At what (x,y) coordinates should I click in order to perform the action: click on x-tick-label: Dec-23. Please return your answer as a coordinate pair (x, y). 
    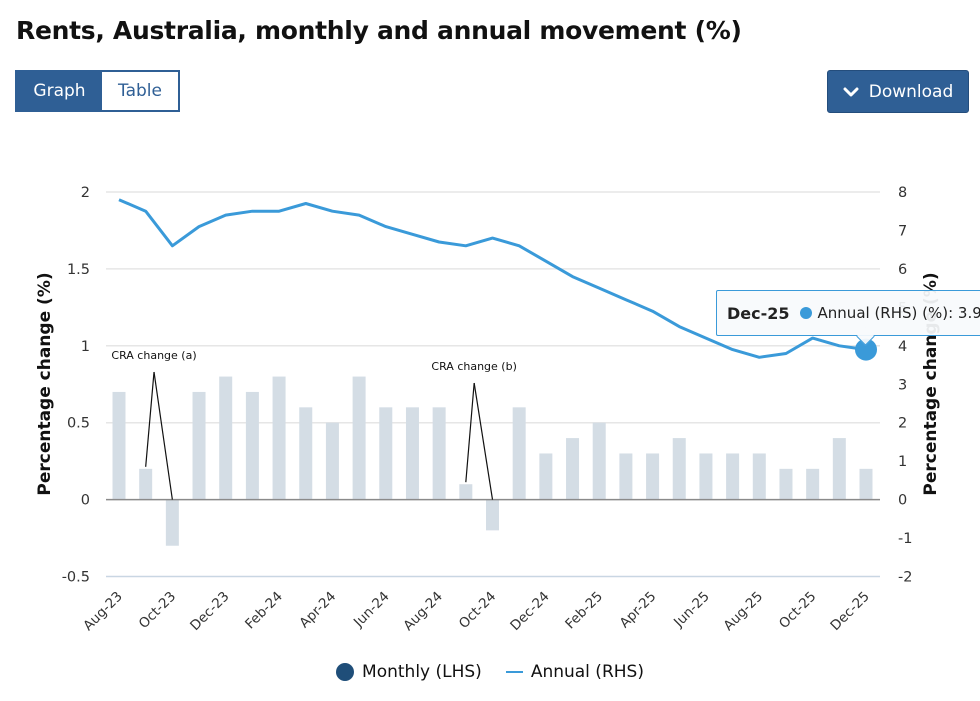
    Looking at the image, I should click on (209, 611).